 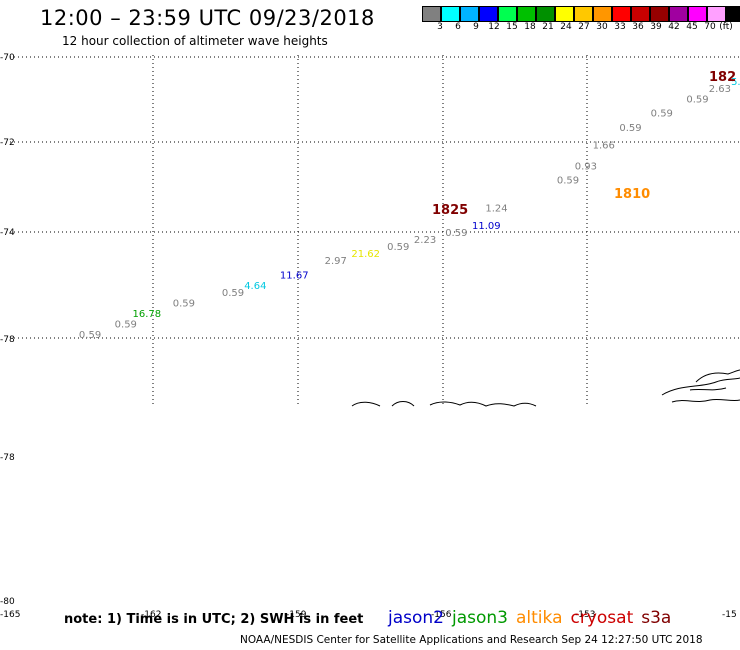 What do you see at coordinates (294, 275) in the screenshot?
I see `wave-height-label: 11.67` at bounding box center [294, 275].